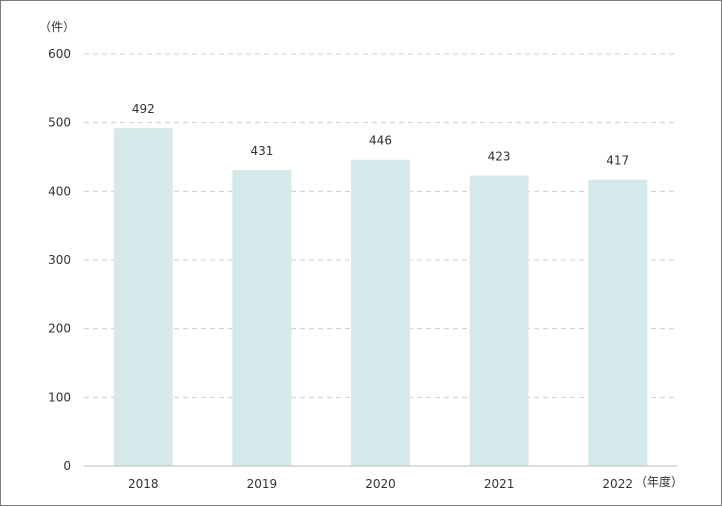 This screenshot has height=507, width=722. Describe the element at coordinates (262, 318) in the screenshot. I see `bar-2019` at that location.